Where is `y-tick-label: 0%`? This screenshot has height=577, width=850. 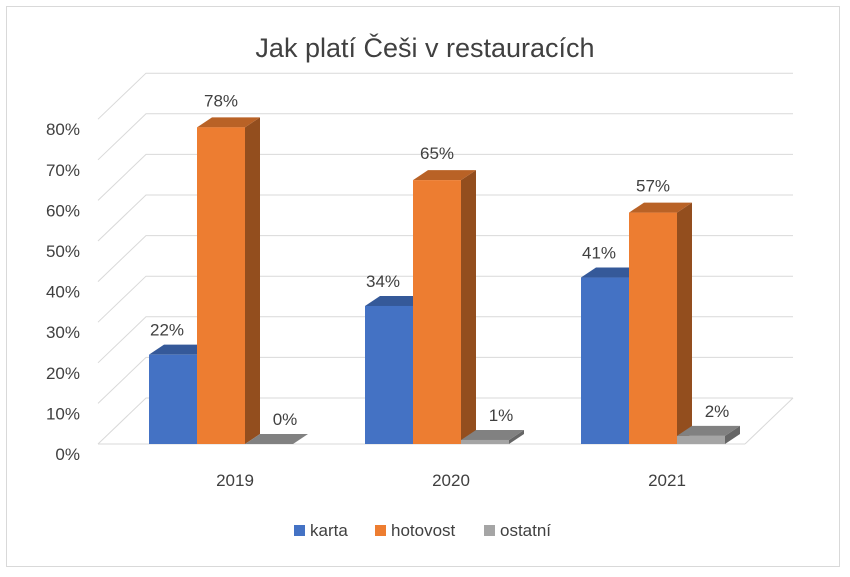
y-tick-label: 0% is located at coordinates (67, 454).